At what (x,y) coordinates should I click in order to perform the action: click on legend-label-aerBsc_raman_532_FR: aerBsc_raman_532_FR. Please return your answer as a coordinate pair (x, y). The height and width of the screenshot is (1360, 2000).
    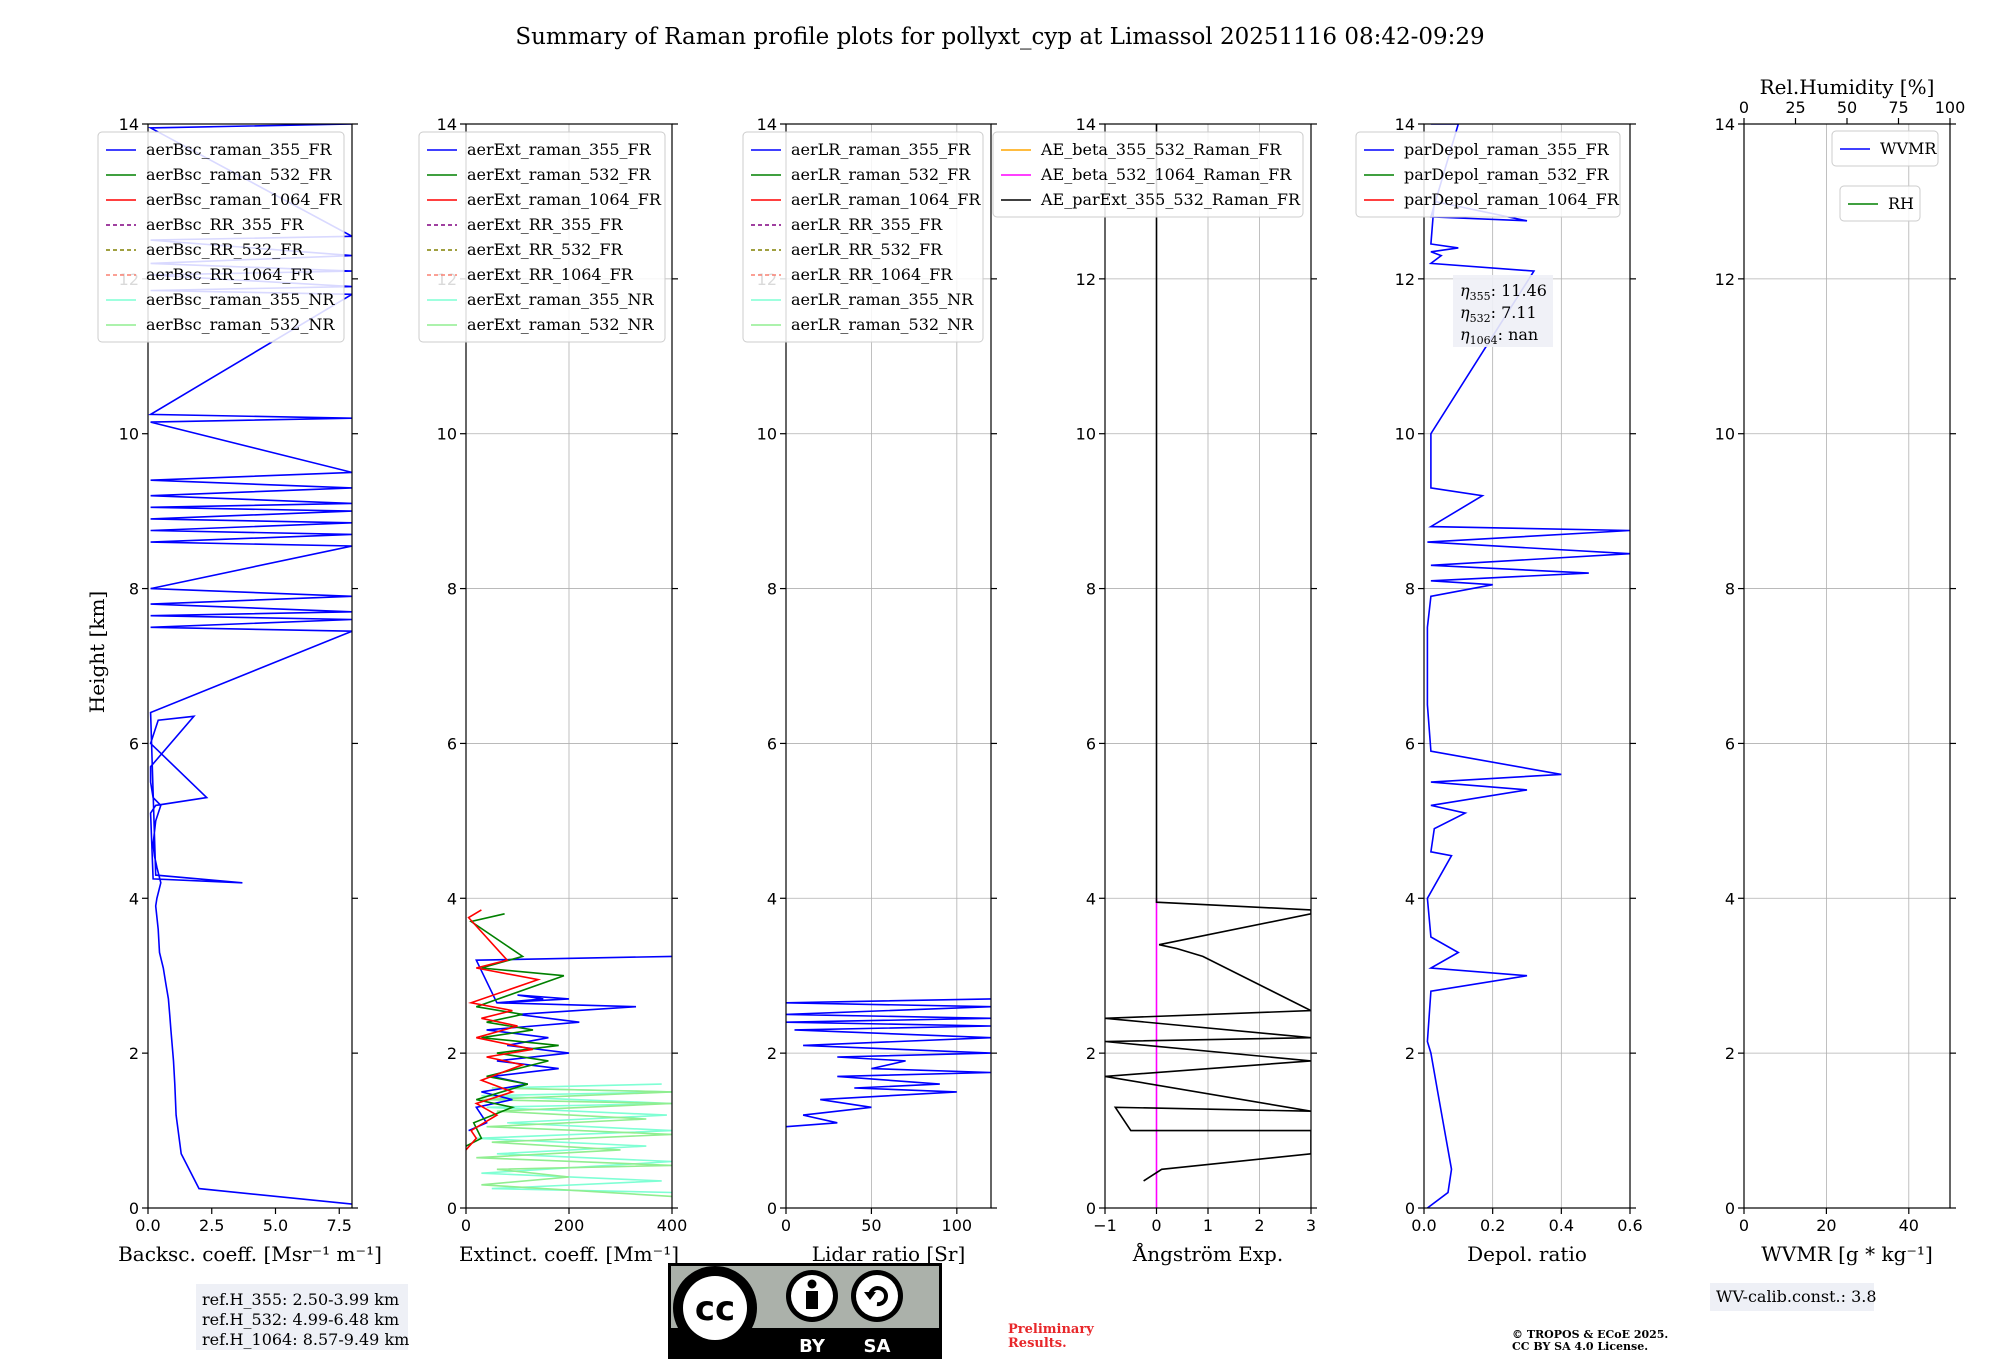
    Looking at the image, I should click on (239, 174).